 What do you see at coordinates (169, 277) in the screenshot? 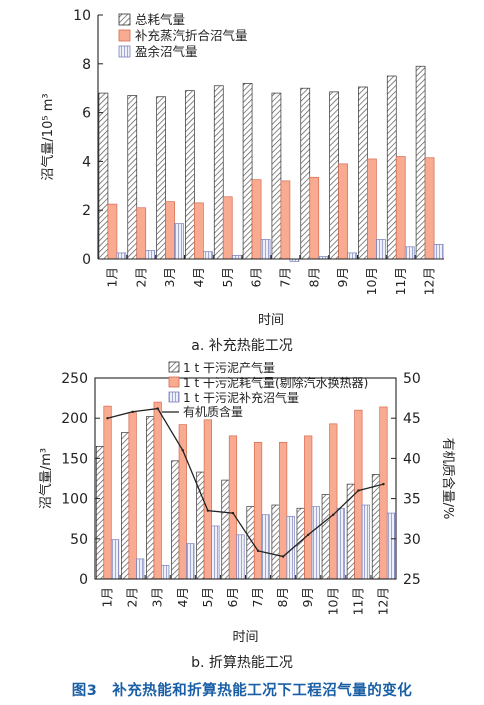
I see `x-tick-label-a: 3月` at bounding box center [169, 277].